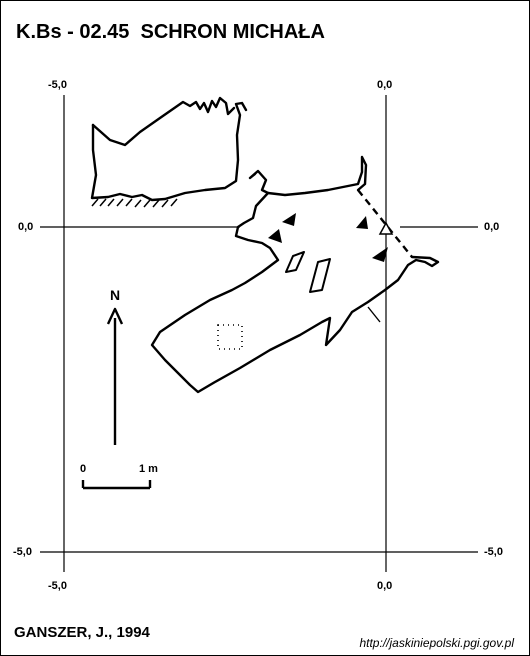  I want to click on profile-marker, so click(374, 314).